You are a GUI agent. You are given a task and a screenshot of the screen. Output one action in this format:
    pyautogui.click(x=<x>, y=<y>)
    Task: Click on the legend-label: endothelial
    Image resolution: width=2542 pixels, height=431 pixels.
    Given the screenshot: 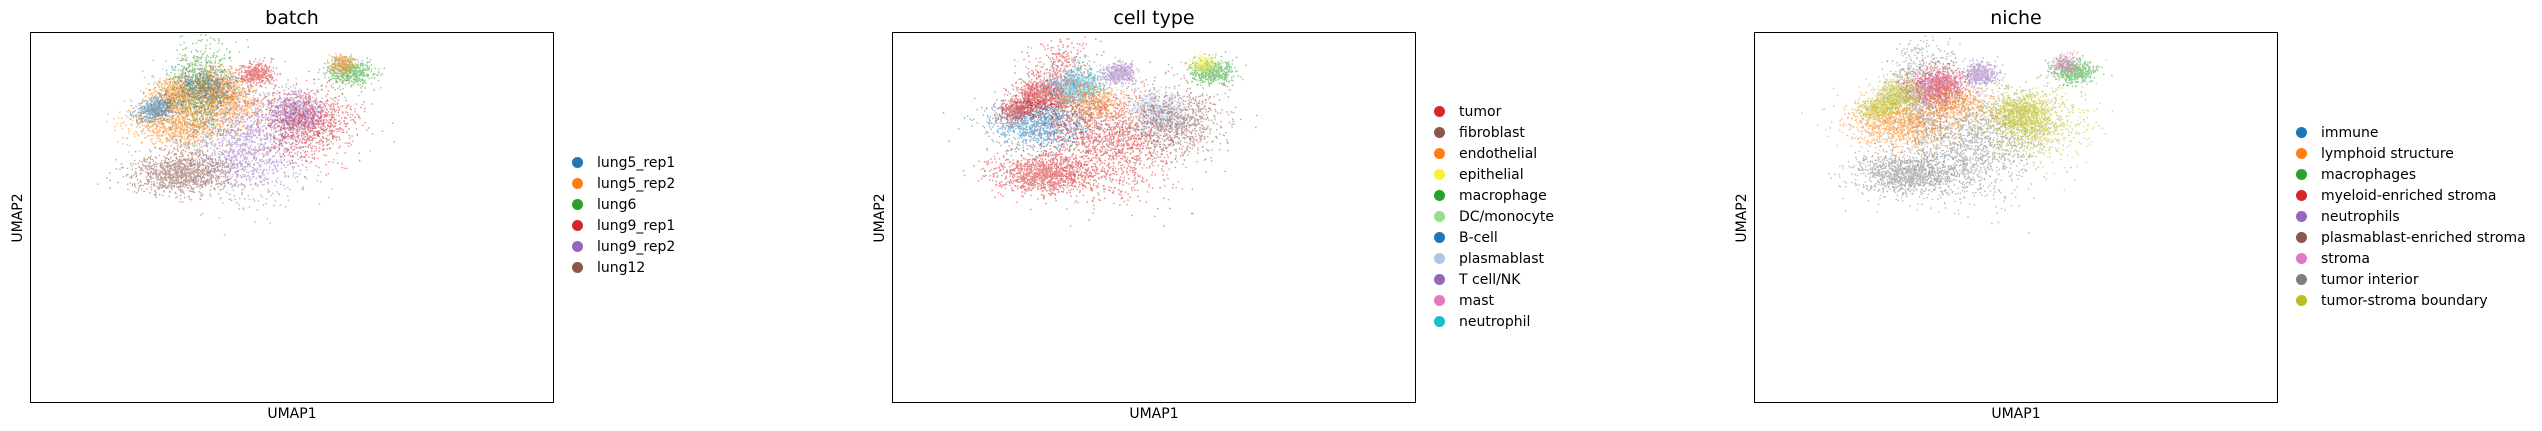 What is the action you would take?
    pyautogui.click(x=1498, y=153)
    